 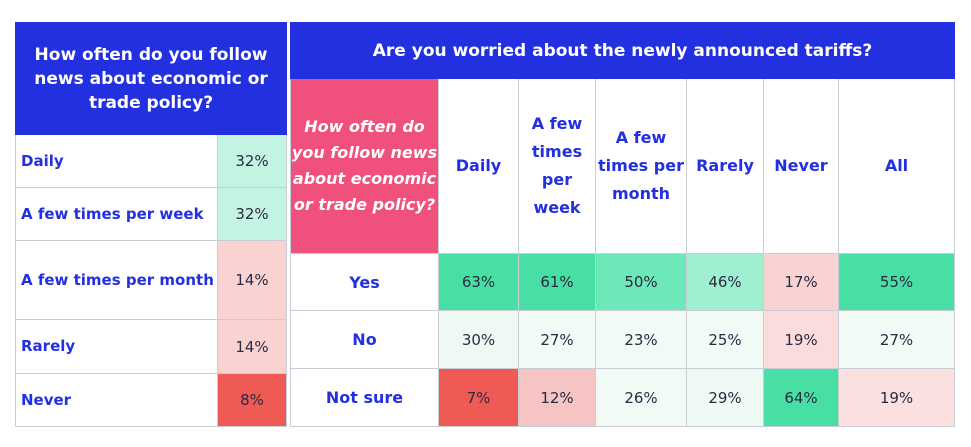 I want to click on cell-value: 46%, so click(x=725, y=282).